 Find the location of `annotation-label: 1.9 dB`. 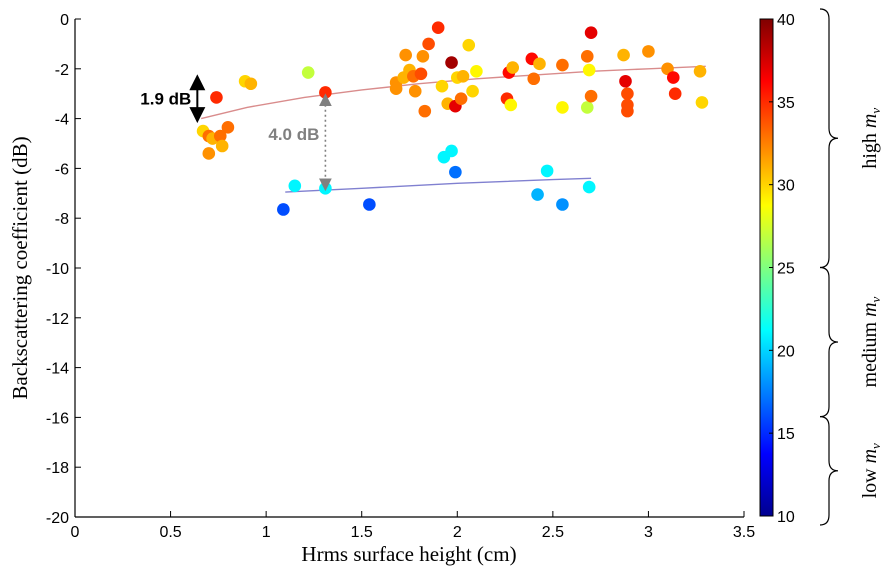

annotation-label: 1.9 dB is located at coordinates (165, 99).